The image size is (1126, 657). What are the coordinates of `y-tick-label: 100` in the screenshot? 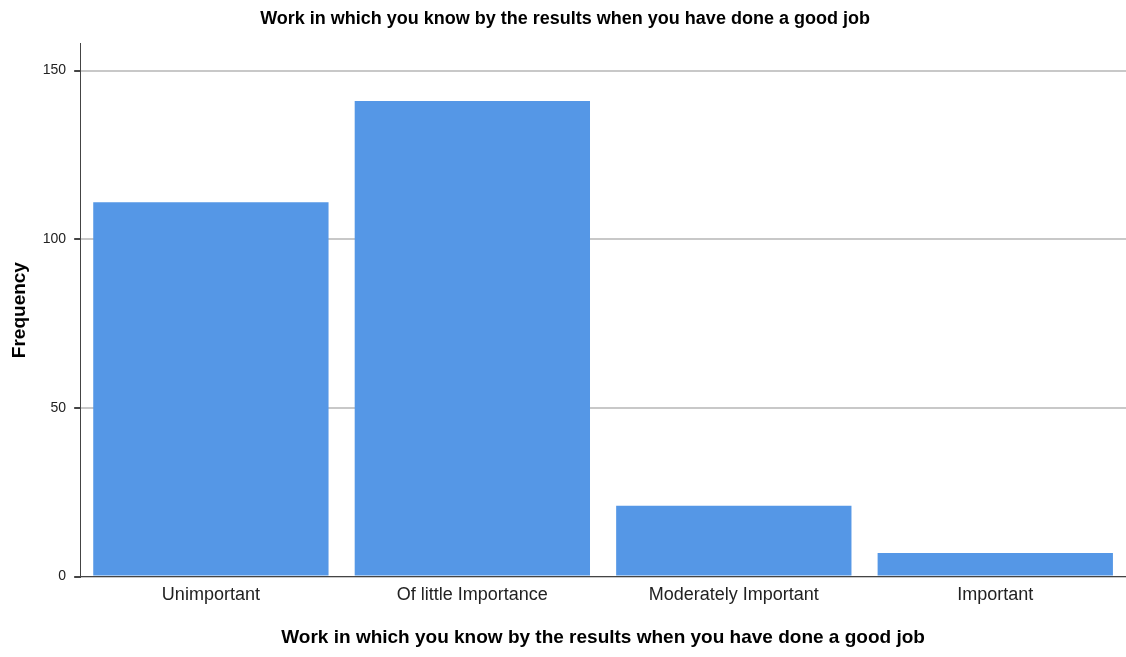 It's located at (54, 238).